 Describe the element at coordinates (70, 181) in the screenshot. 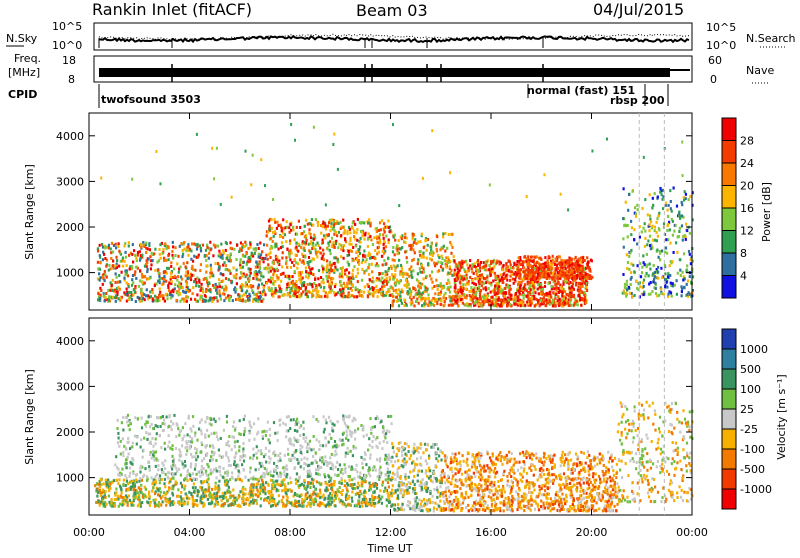

I see `power-ytick-label: 3000` at that location.